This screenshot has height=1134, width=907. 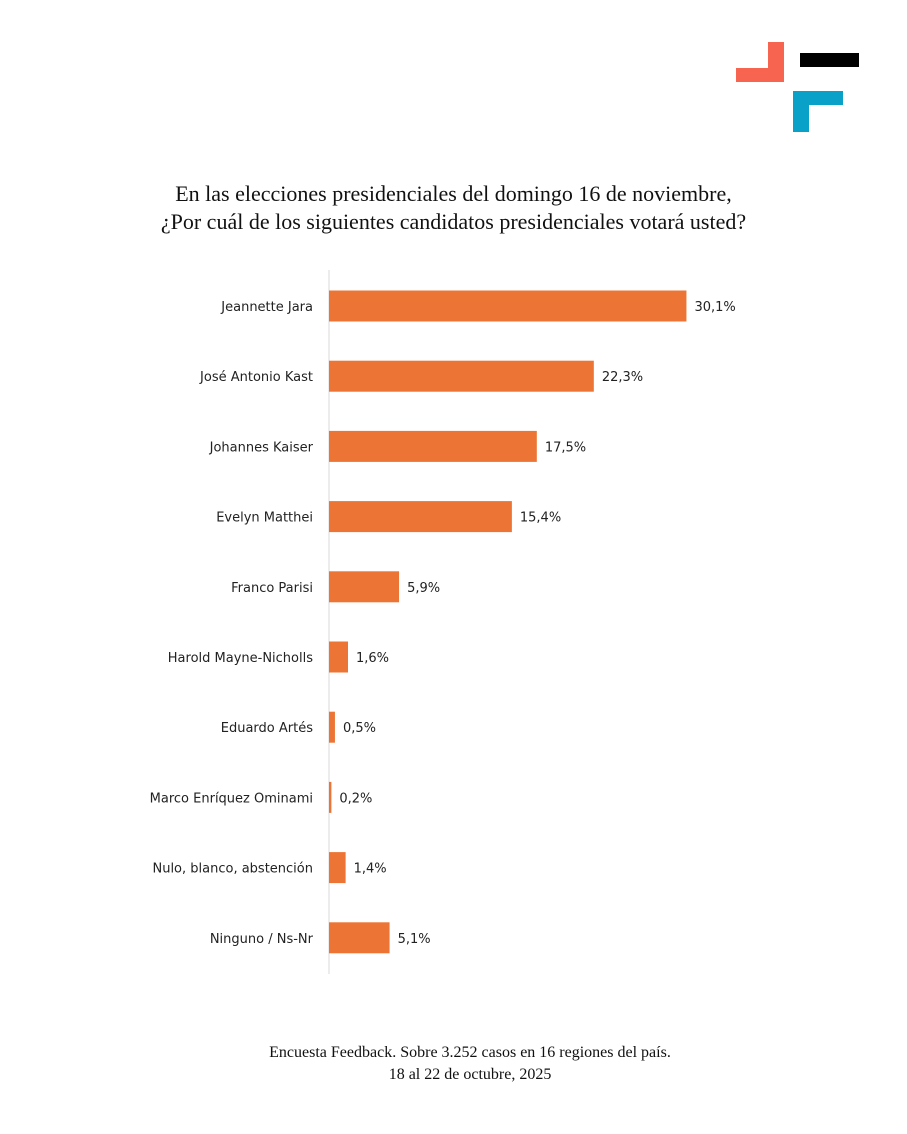 What do you see at coordinates (261, 447) in the screenshot?
I see `category-label: Johannes Kaiser` at bounding box center [261, 447].